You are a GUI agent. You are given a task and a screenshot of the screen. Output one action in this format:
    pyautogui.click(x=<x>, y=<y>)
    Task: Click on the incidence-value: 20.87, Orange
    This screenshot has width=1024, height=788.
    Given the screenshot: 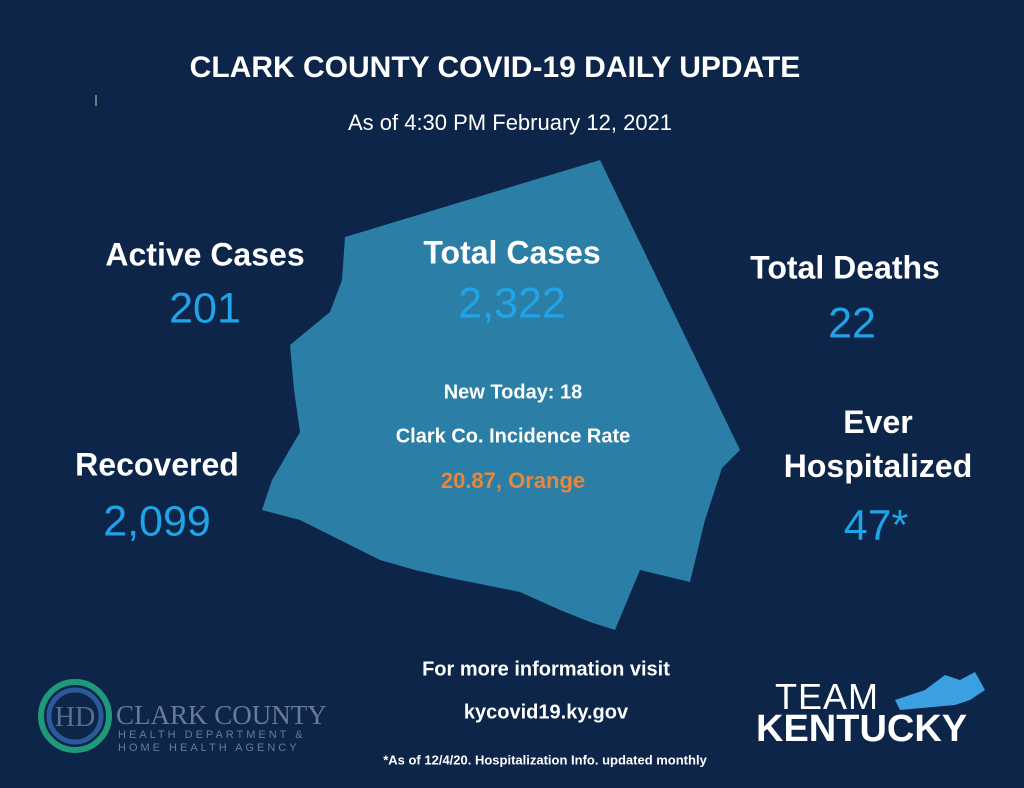 What is the action you would take?
    pyautogui.click(x=513, y=480)
    